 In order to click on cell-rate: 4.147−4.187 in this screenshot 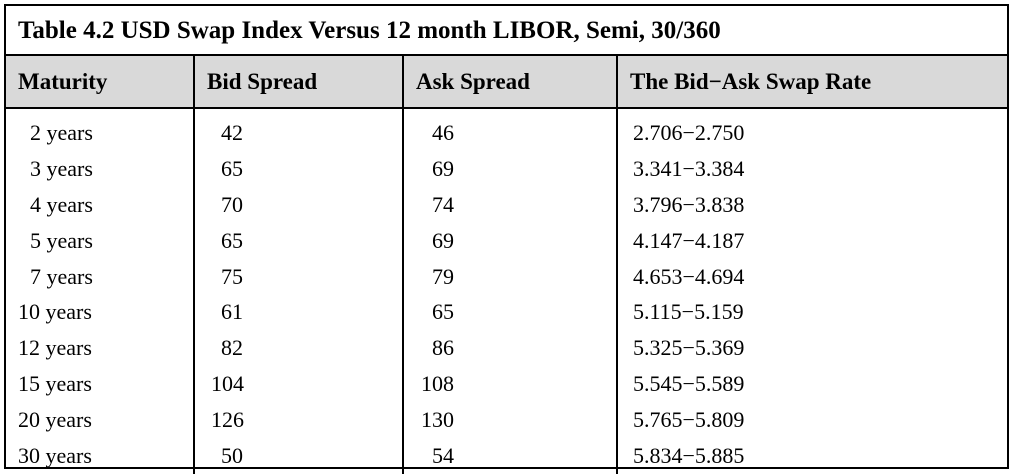, I will do `click(811, 240)`.